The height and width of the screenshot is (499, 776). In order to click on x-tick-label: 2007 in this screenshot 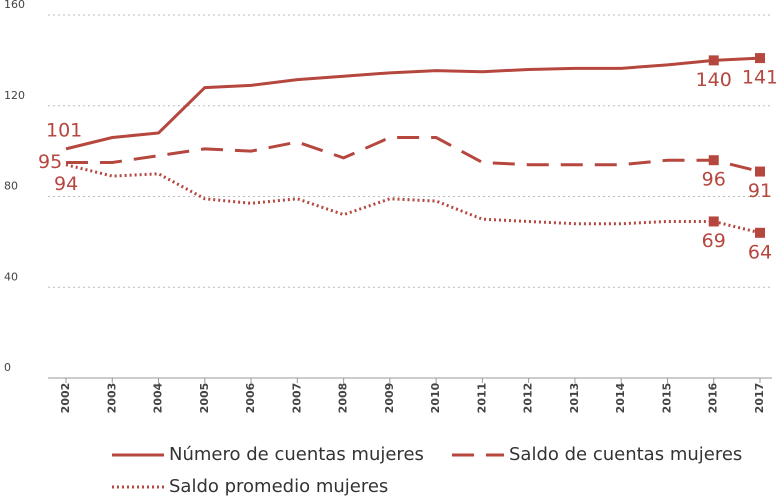, I will do `click(296, 398)`.